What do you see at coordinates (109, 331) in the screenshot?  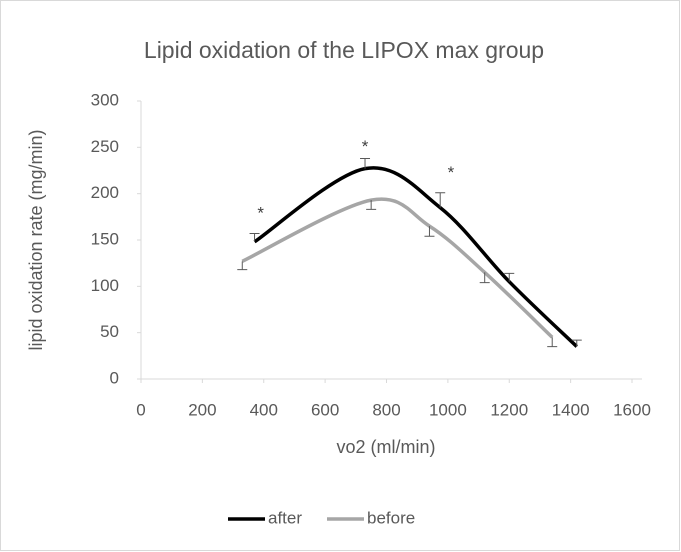 I see `y-tick-label: 50` at bounding box center [109, 331].